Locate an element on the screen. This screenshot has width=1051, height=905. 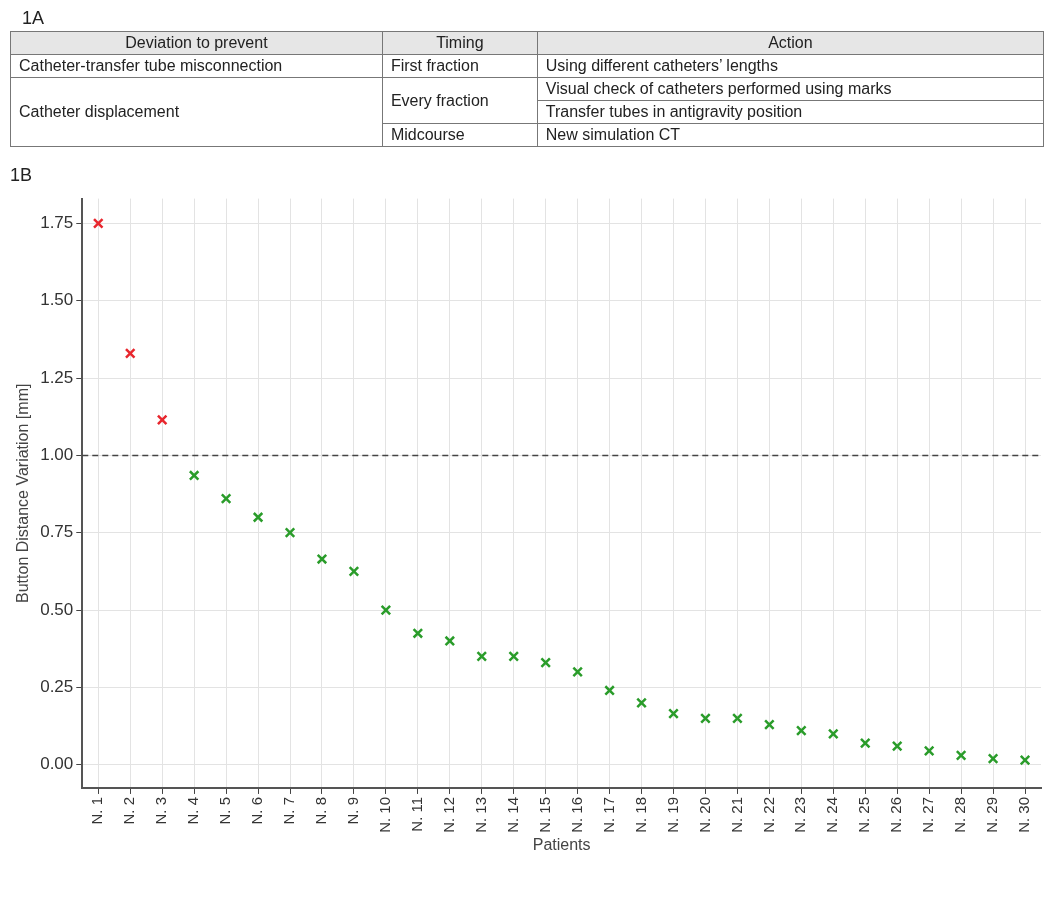
x-tick-label: N. 15 is located at coordinates (544, 814).